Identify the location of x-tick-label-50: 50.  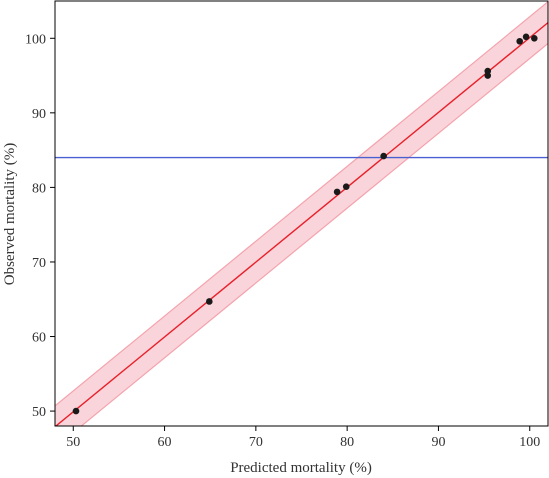
(73, 442).